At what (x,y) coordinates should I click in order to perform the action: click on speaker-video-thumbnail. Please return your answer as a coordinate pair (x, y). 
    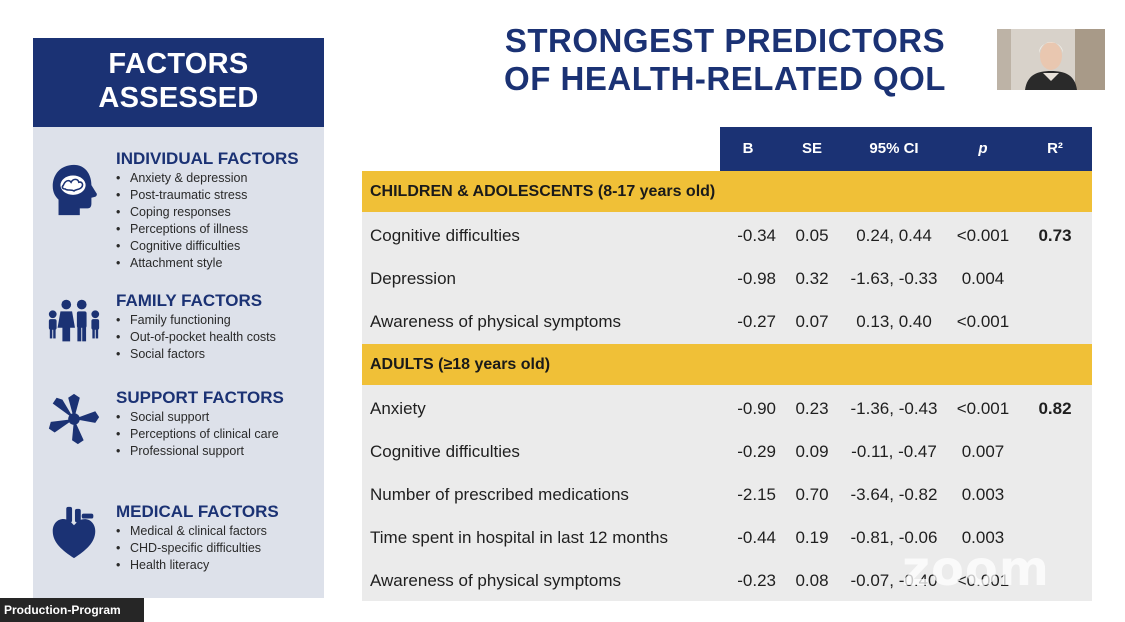
    Looking at the image, I should click on (1051, 59).